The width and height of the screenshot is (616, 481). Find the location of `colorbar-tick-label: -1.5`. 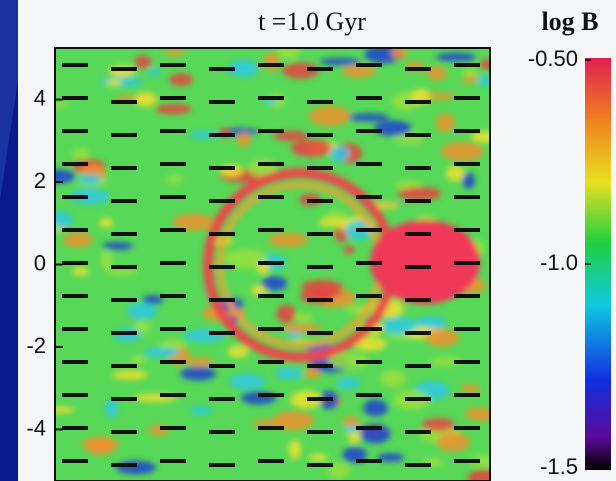

colorbar-tick-label: -1.5 is located at coordinates (559, 466).